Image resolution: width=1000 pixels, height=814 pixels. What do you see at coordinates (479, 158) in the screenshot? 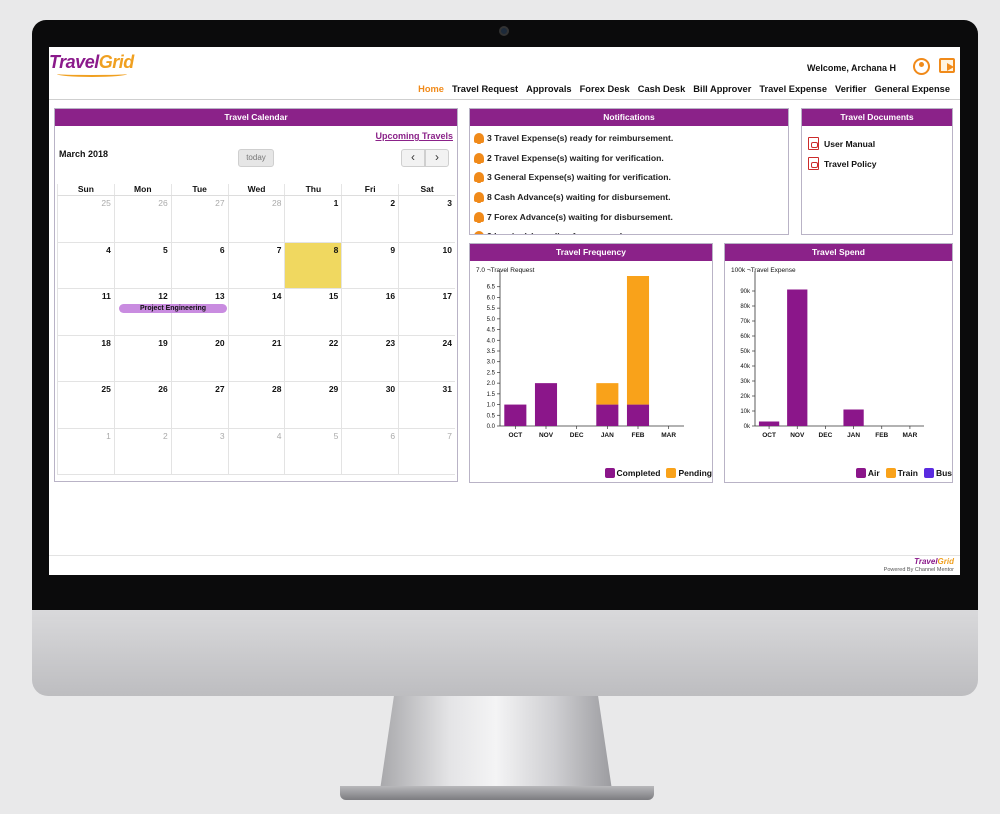
I see `bell-icon` at bounding box center [479, 158].